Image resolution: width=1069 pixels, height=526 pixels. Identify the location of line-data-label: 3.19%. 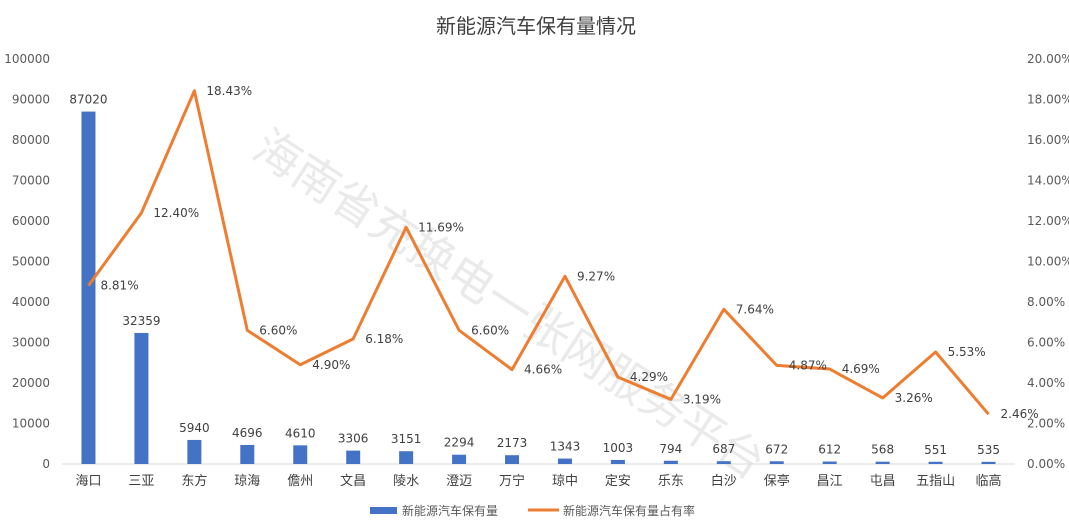
(702, 399).